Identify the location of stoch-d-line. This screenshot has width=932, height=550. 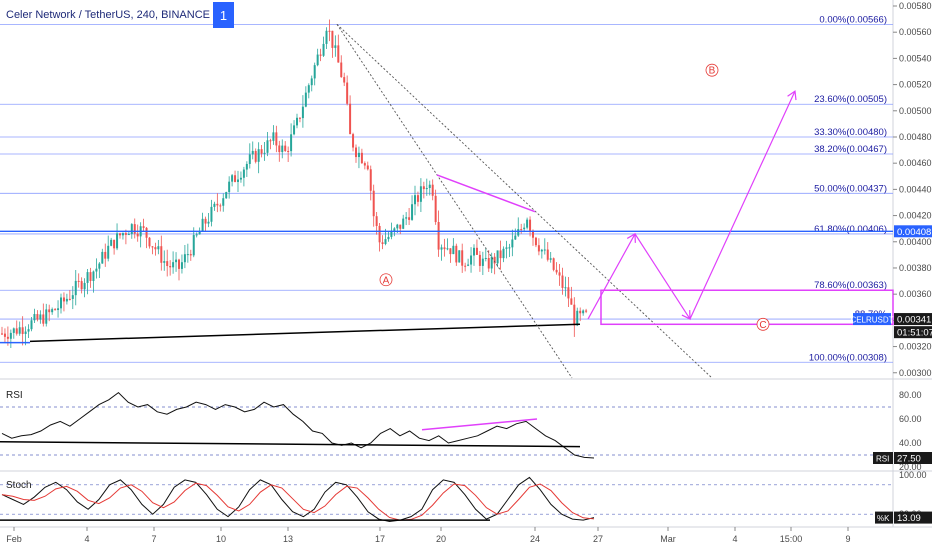
(298, 501).